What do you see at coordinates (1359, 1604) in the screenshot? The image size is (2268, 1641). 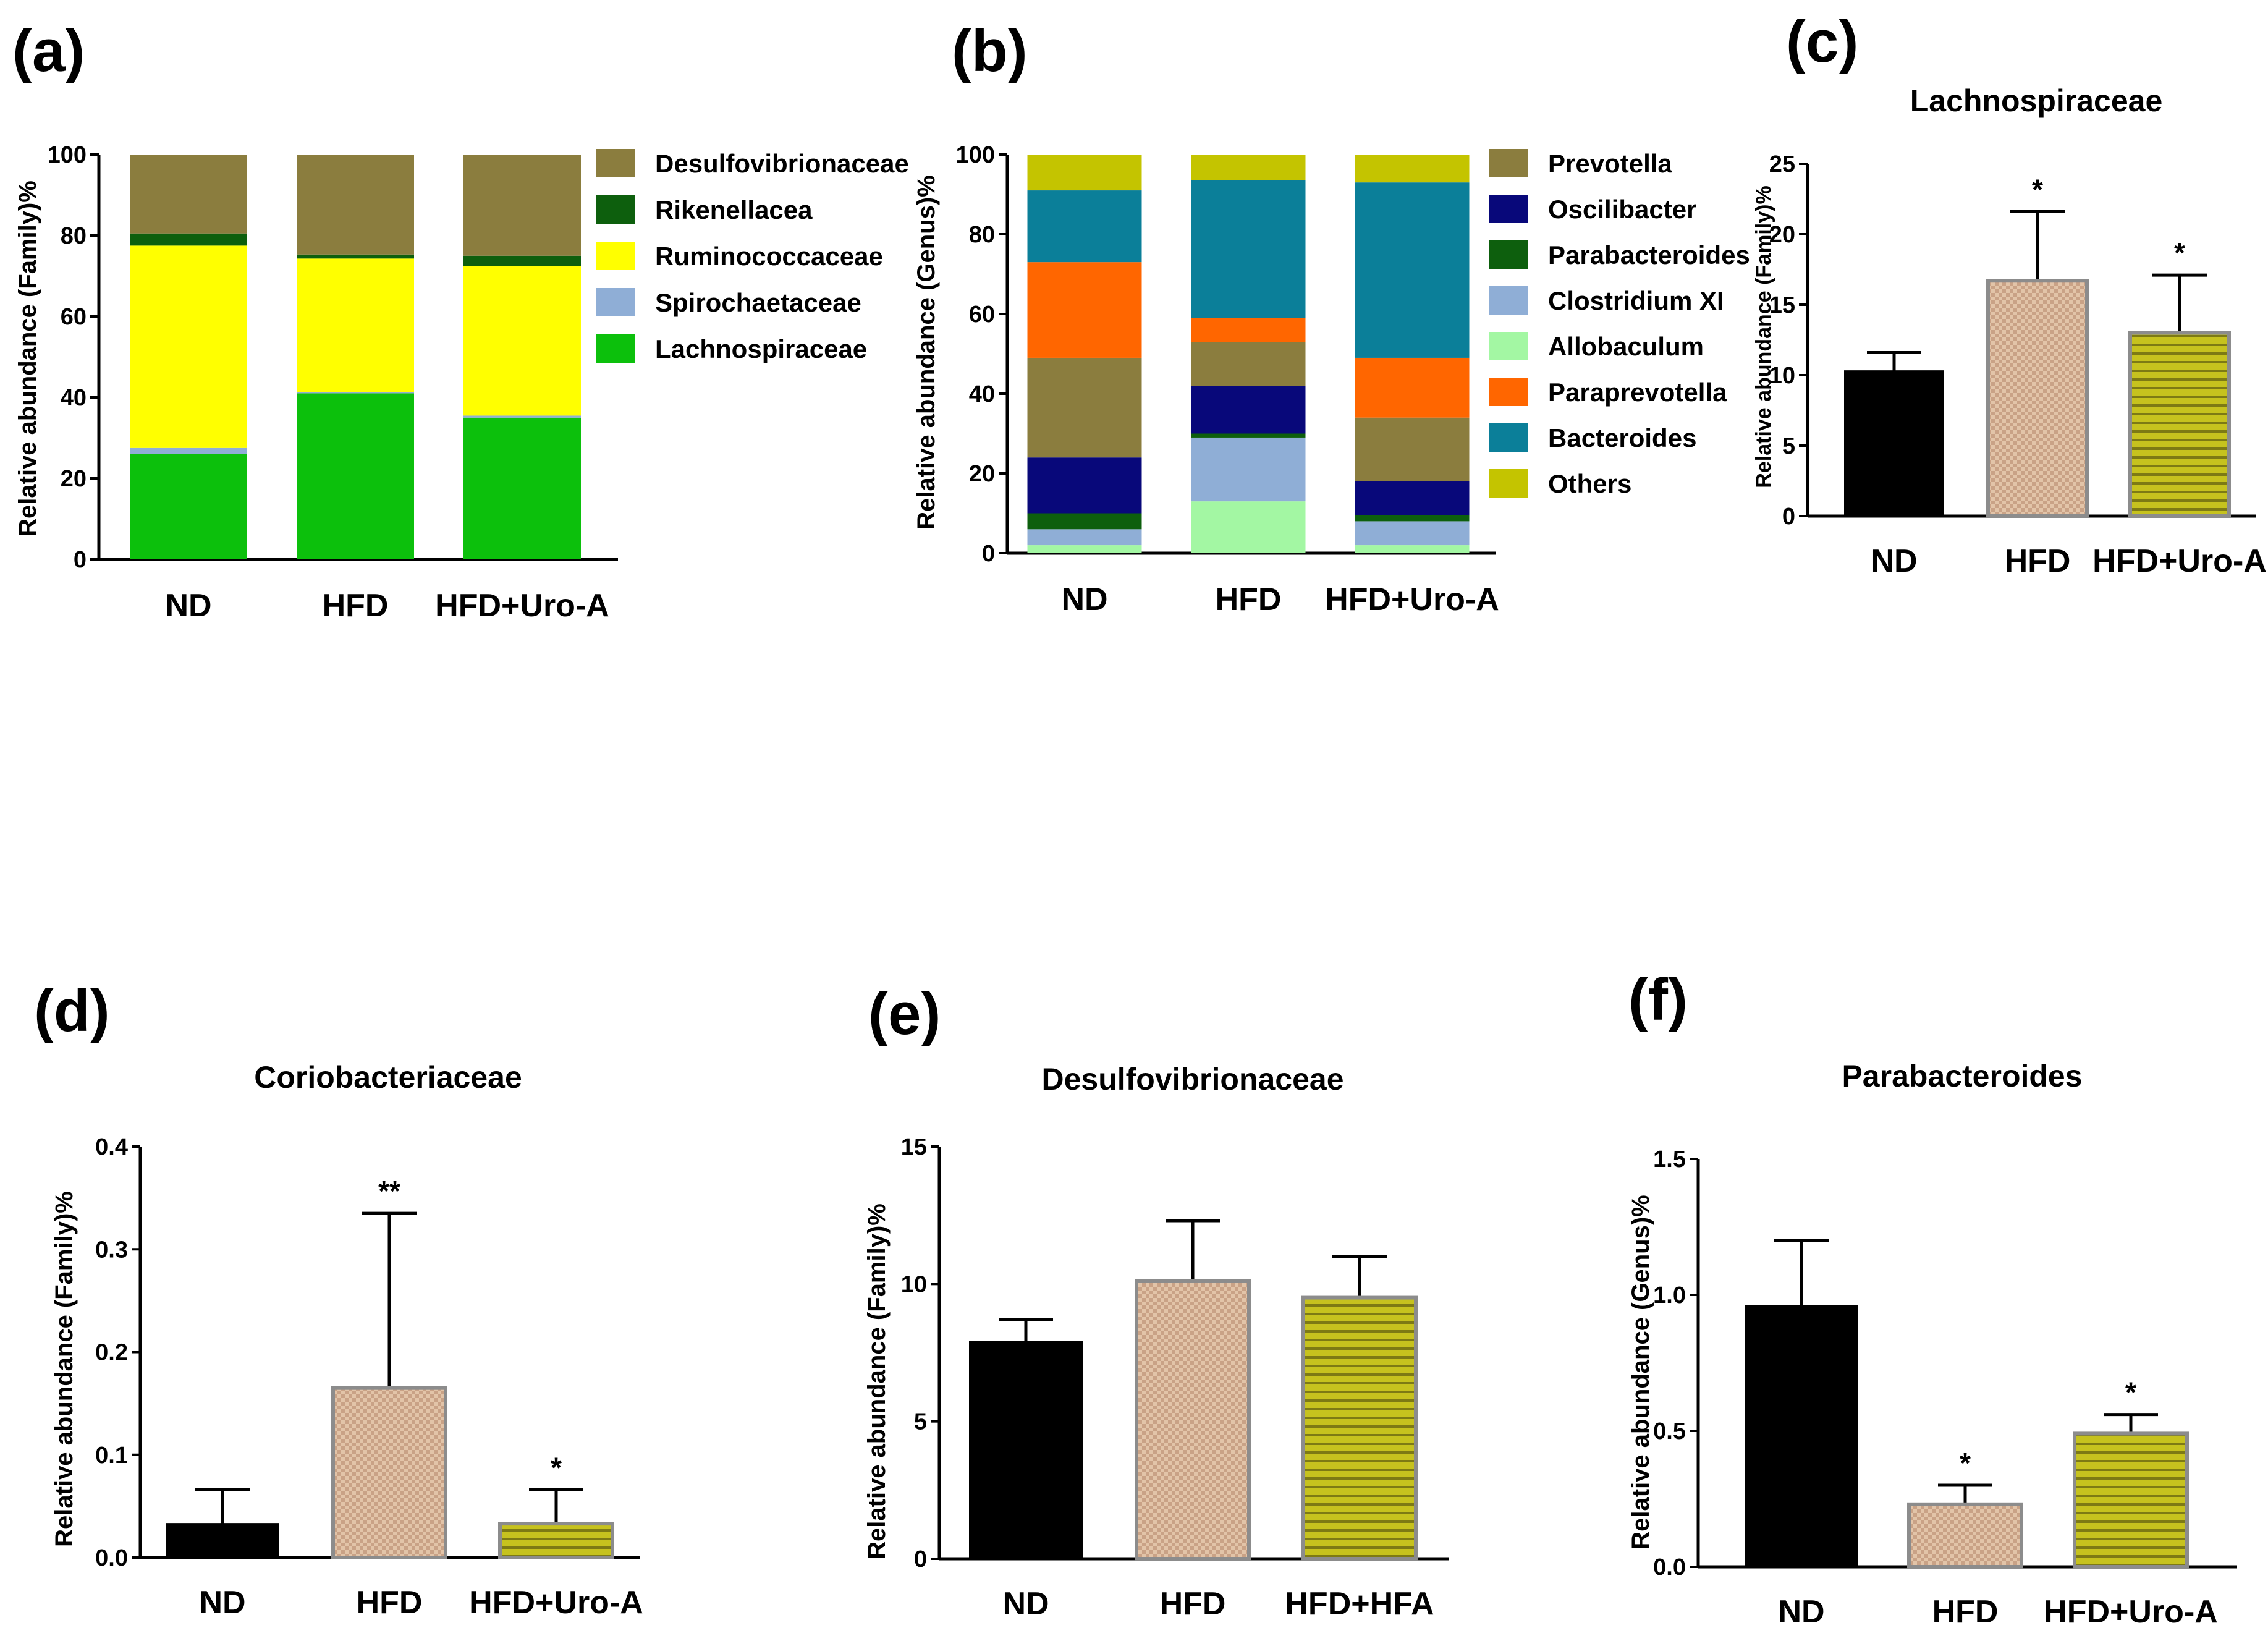 I see `panel-e-xtick-label: HFD+HFA` at bounding box center [1359, 1604].